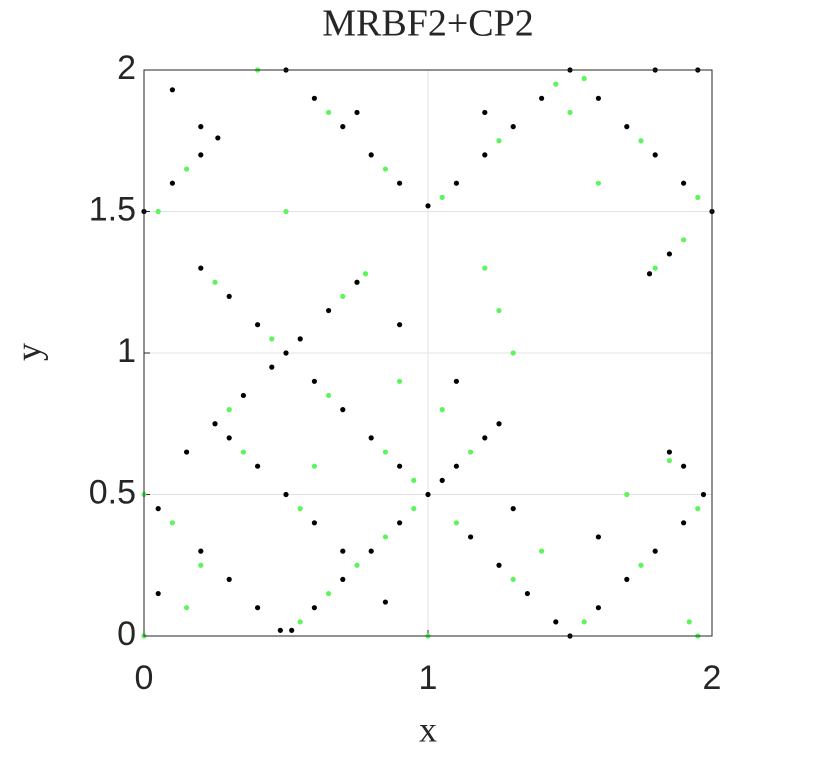 The image size is (830, 760). Describe the element at coordinates (112, 492) in the screenshot. I see `y-tick-label: 0.5` at that location.